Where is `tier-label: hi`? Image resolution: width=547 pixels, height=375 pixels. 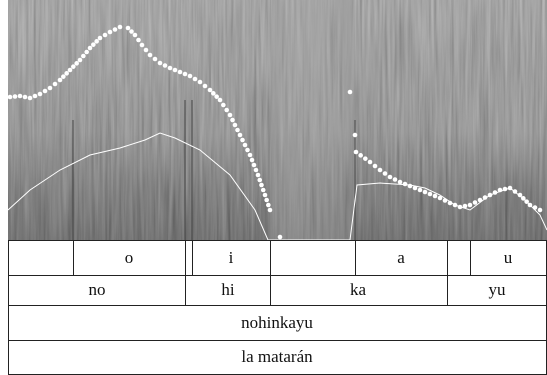 tier-label: hi is located at coordinates (228, 289).